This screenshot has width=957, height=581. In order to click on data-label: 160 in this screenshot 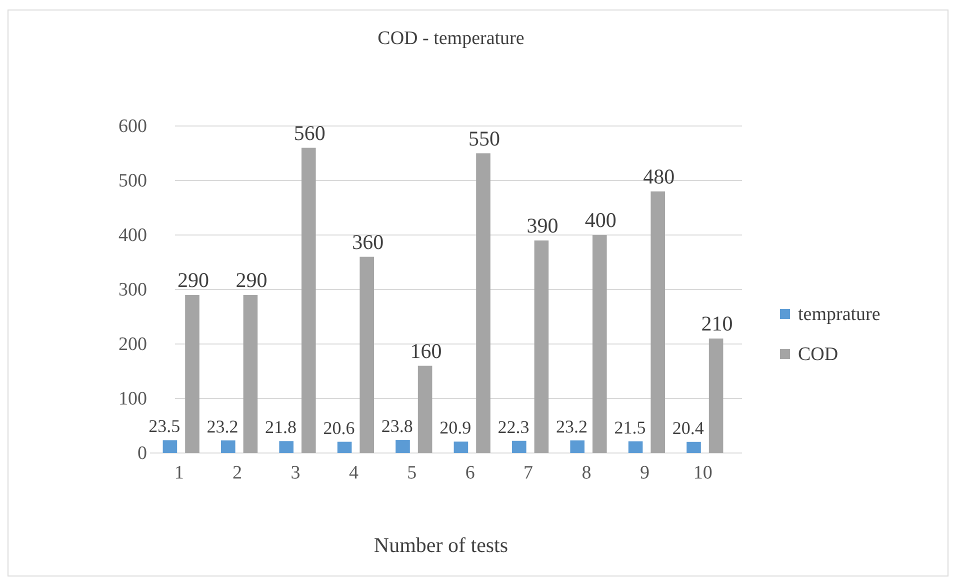, I will do `click(426, 350)`.